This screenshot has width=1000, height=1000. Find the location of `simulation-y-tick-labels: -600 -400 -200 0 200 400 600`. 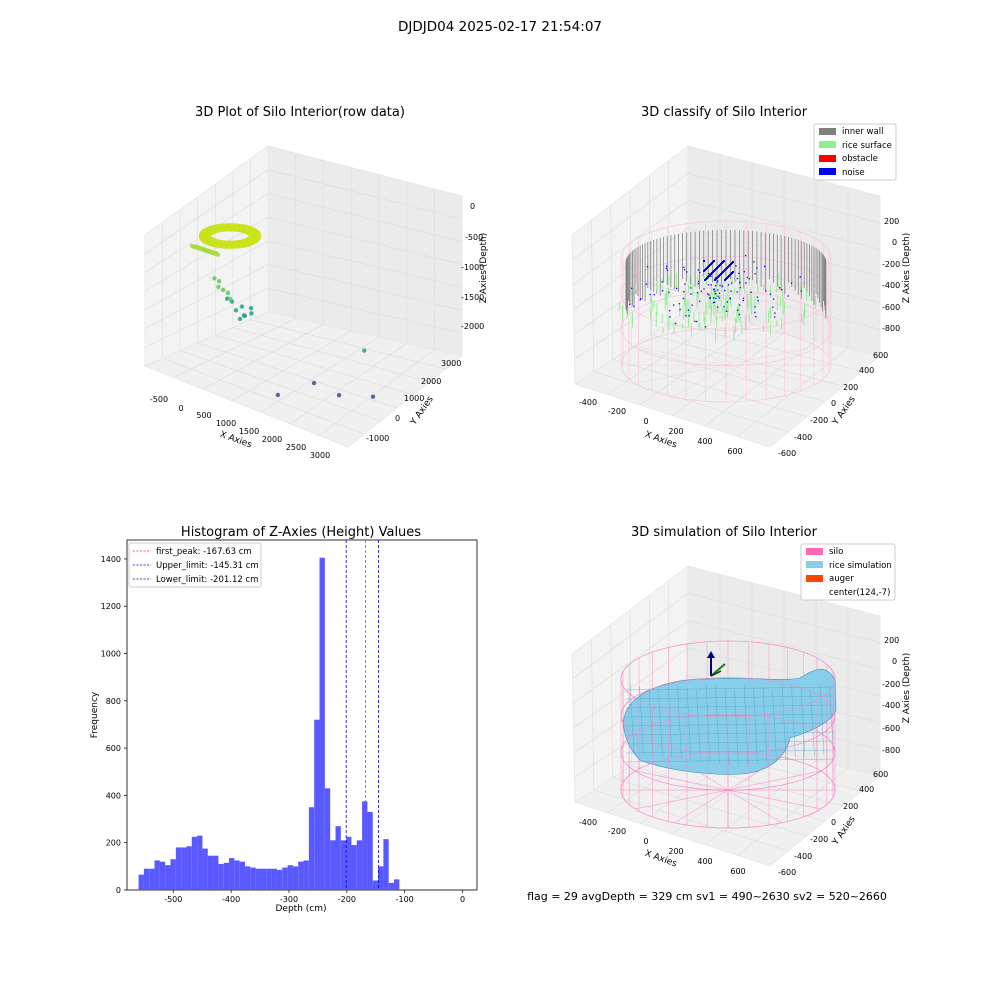

simulation-y-tick-labels: -600 -400 -200 0 200 400 600 is located at coordinates (833, 823).